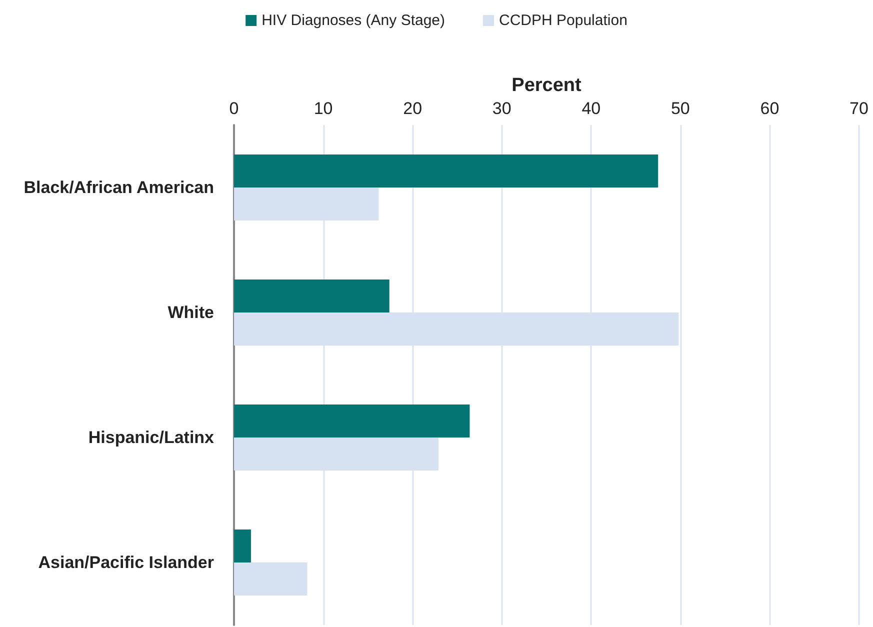 This screenshot has height=627, width=873. I want to click on x-tick-label: 40, so click(591, 108).